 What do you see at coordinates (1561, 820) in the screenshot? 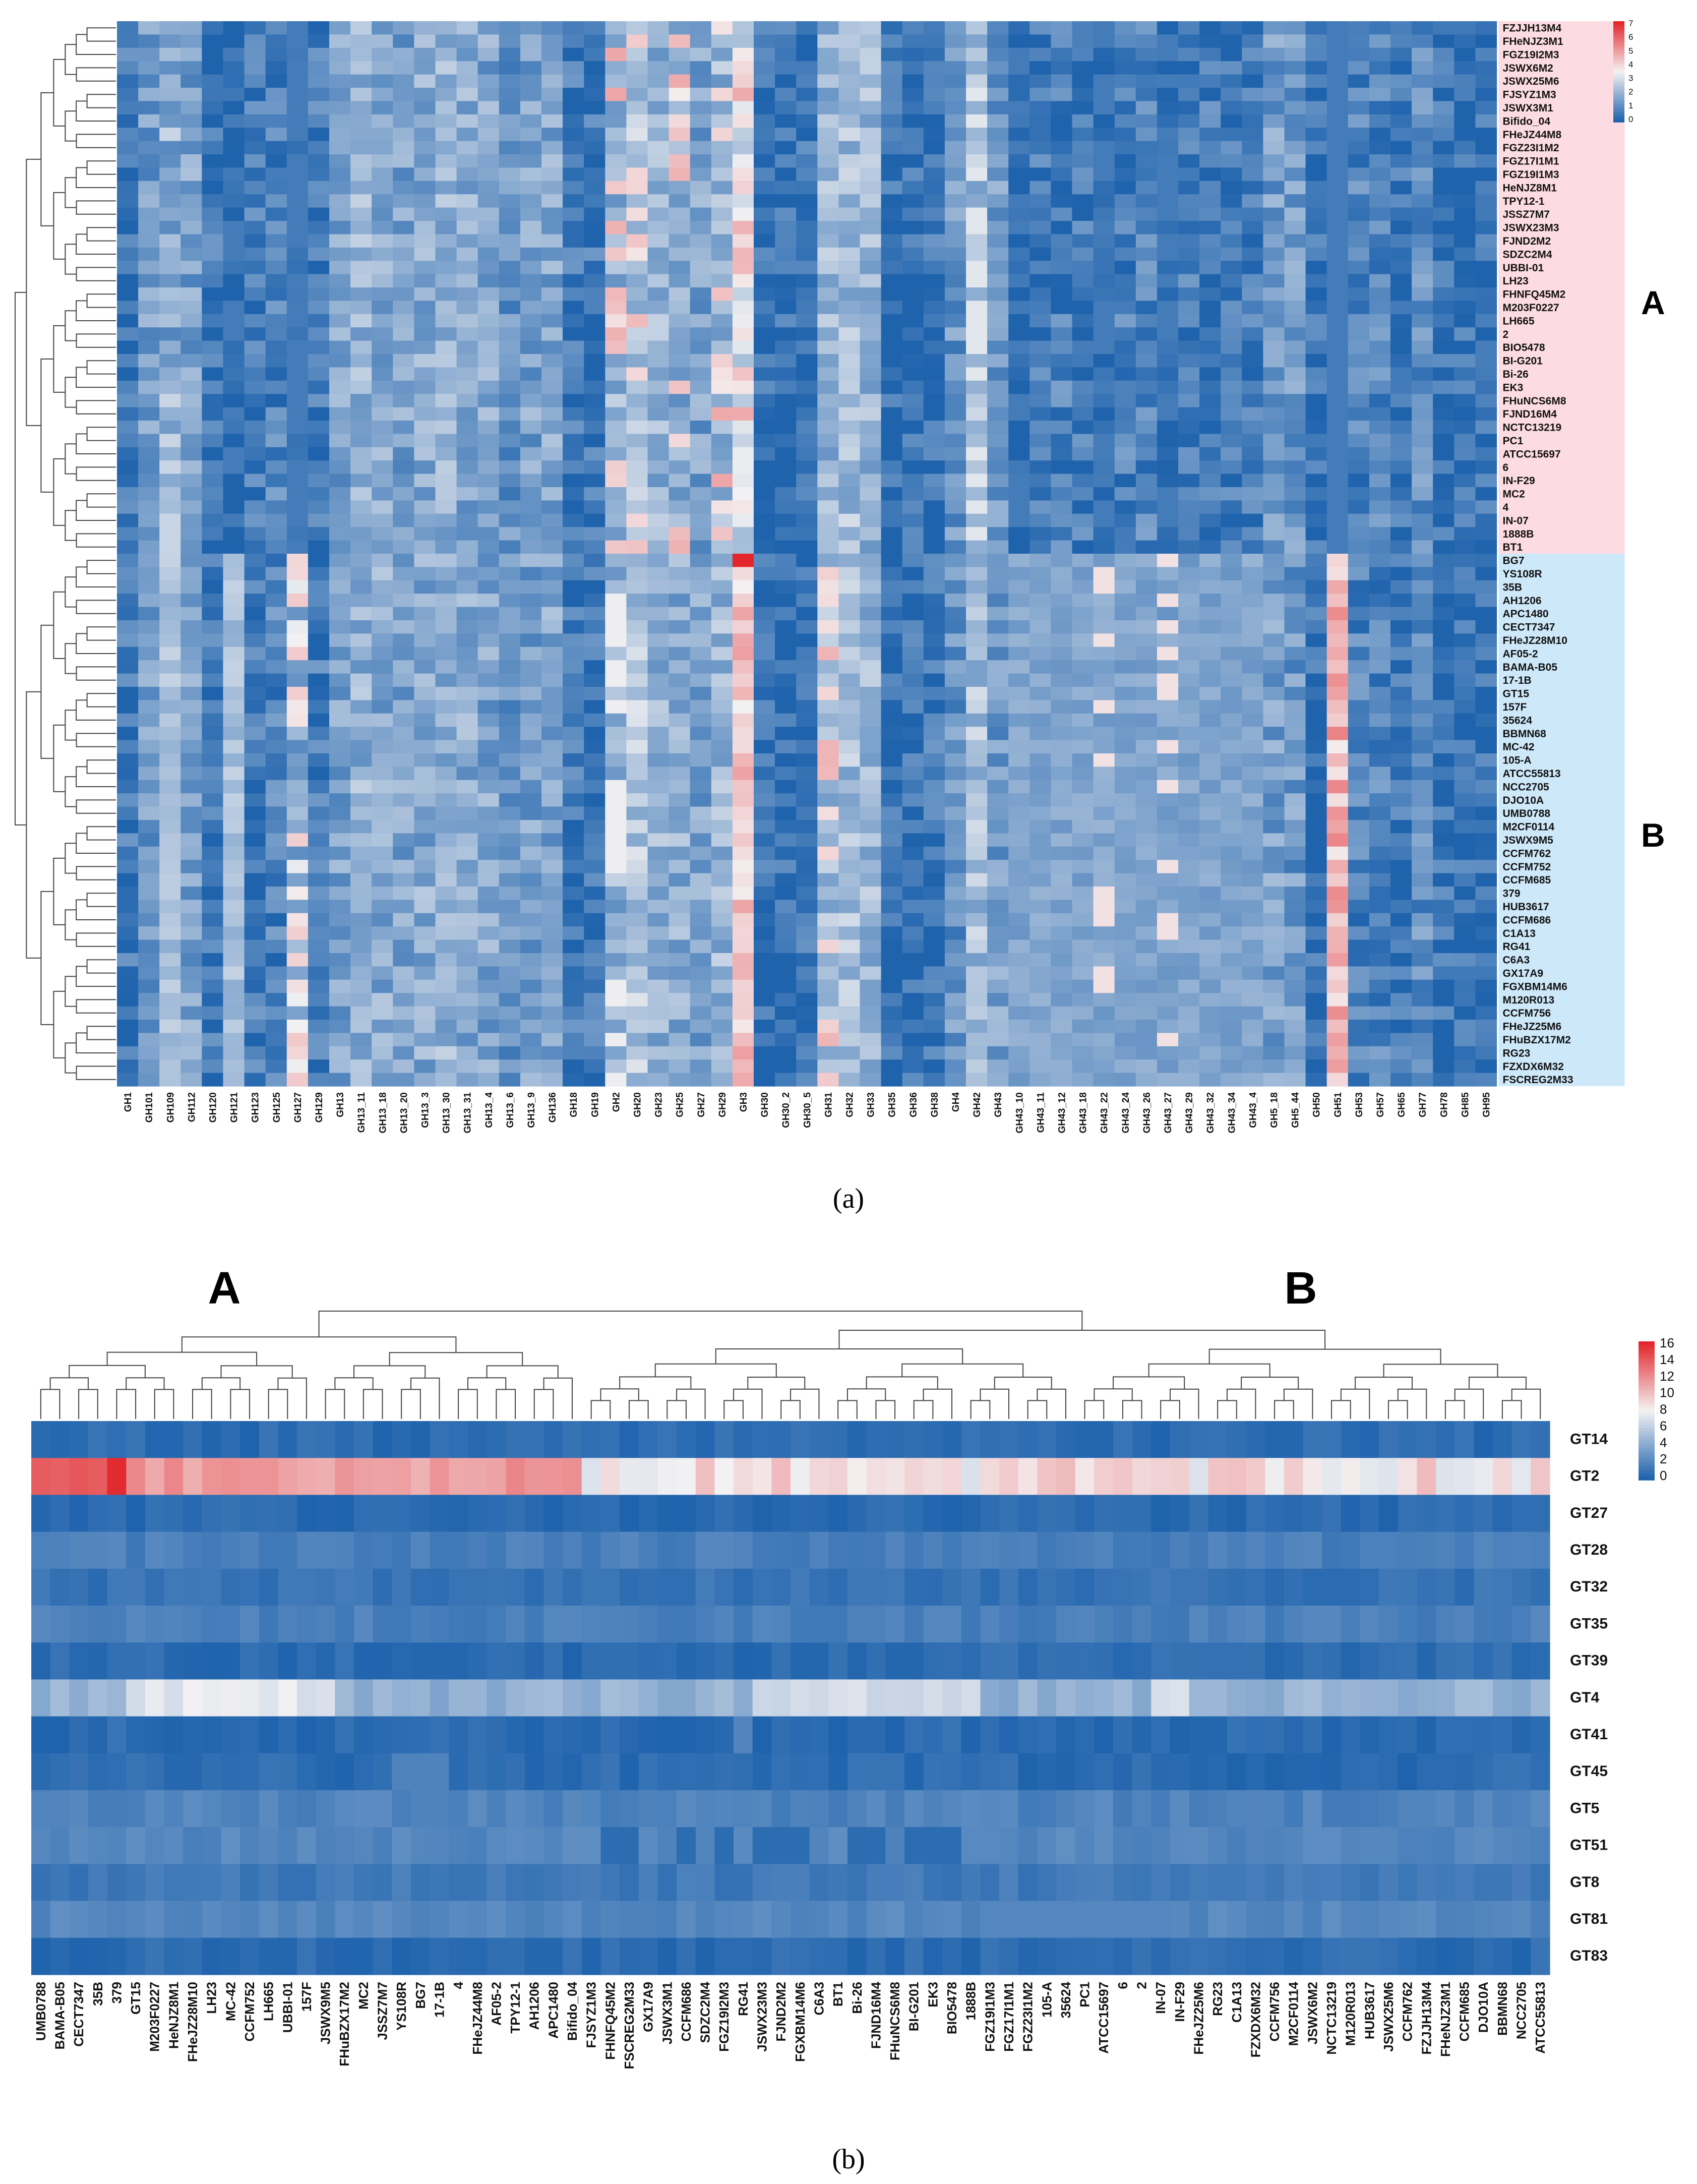
I see `cluster-b-background` at bounding box center [1561, 820].